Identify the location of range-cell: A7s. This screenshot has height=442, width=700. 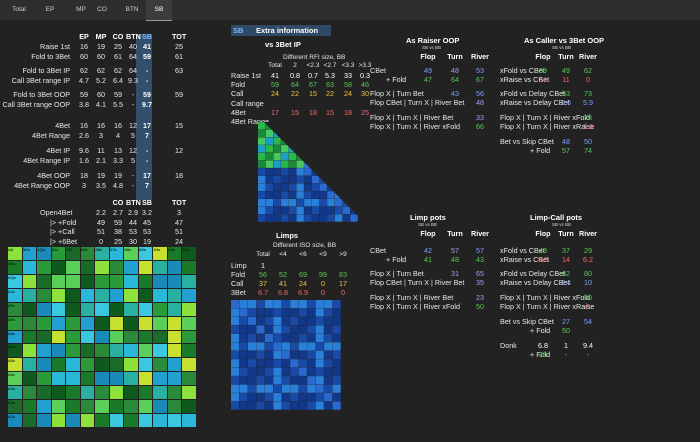
(15, 351).